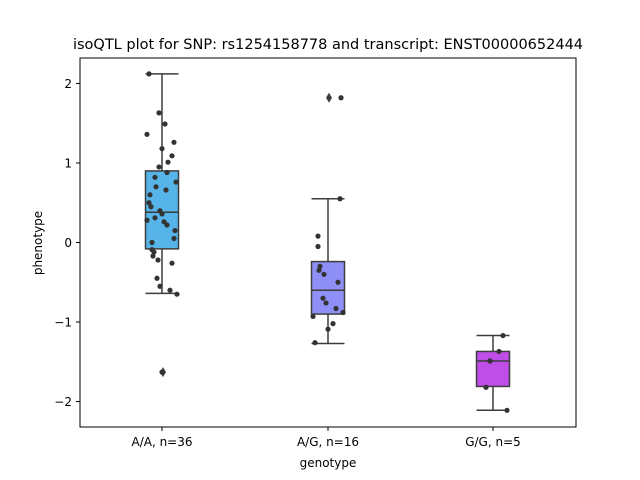  I want to click on x-tick-label: A/G, n=16, so click(328, 442).